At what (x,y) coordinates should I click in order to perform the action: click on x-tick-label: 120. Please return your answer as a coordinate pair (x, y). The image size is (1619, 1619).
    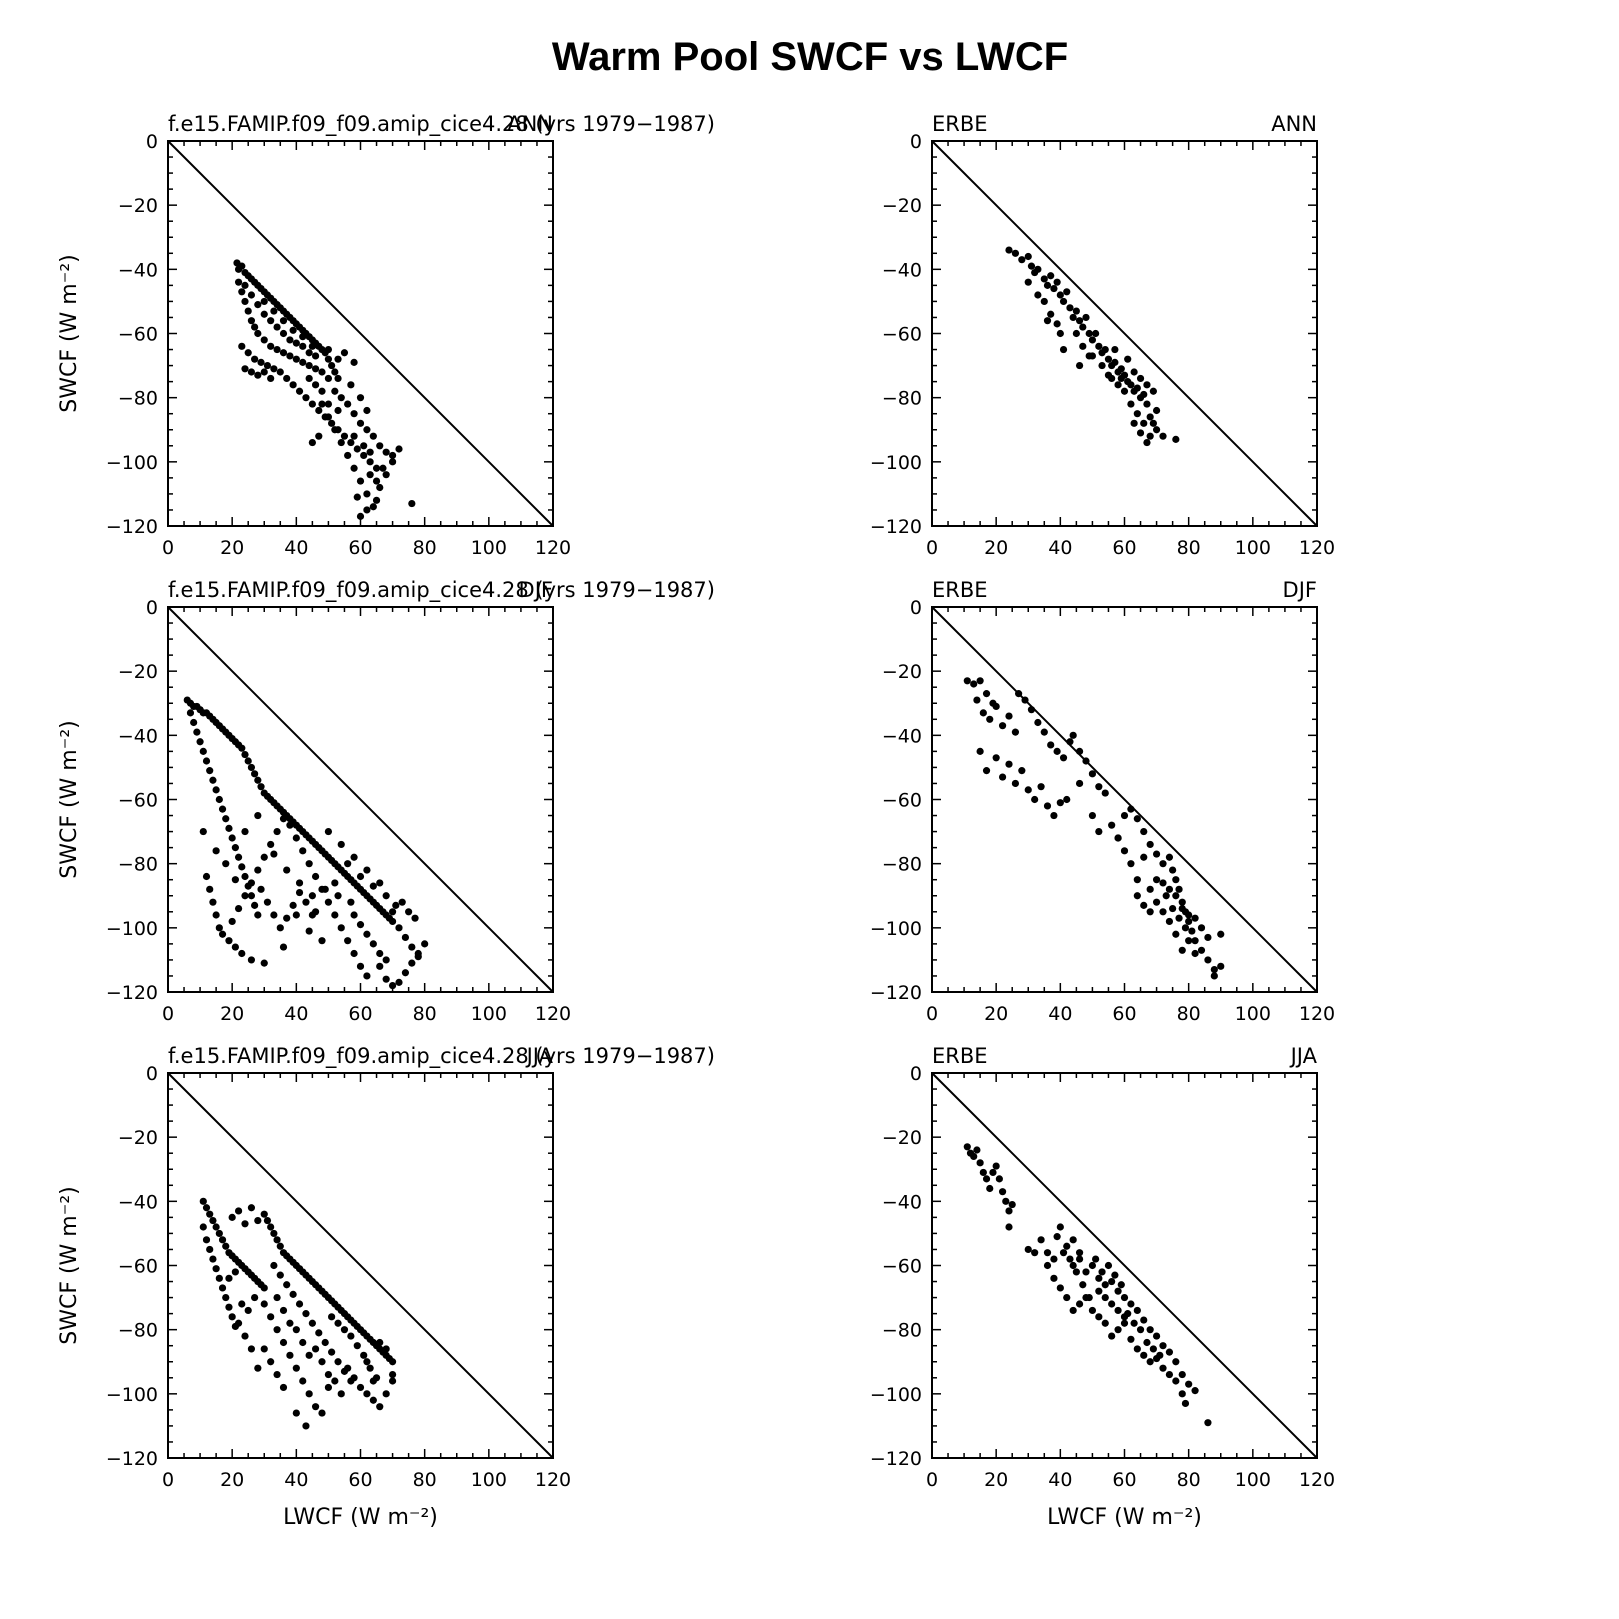
    Looking at the image, I should click on (1317, 1014).